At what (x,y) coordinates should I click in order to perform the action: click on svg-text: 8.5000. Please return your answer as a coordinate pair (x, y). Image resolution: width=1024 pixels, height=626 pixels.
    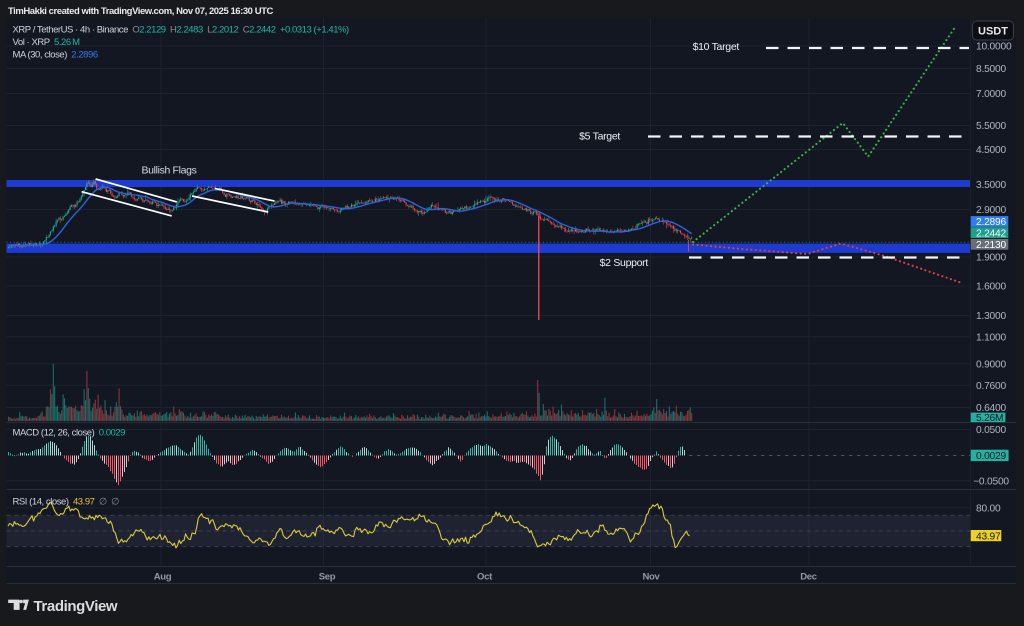
    Looking at the image, I should click on (991, 69).